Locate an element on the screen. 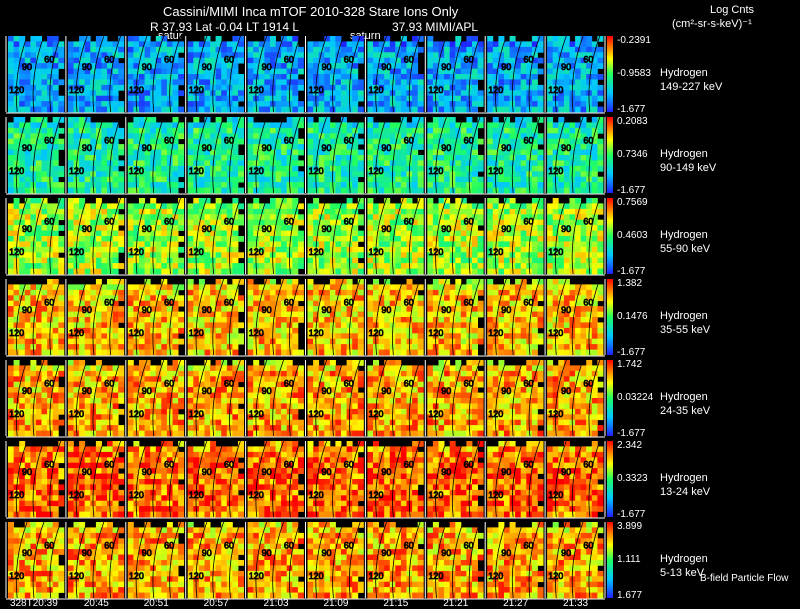  orbit-info-left: R 37.93 Lat -0.04 LT 1914 L is located at coordinates (224, 27).